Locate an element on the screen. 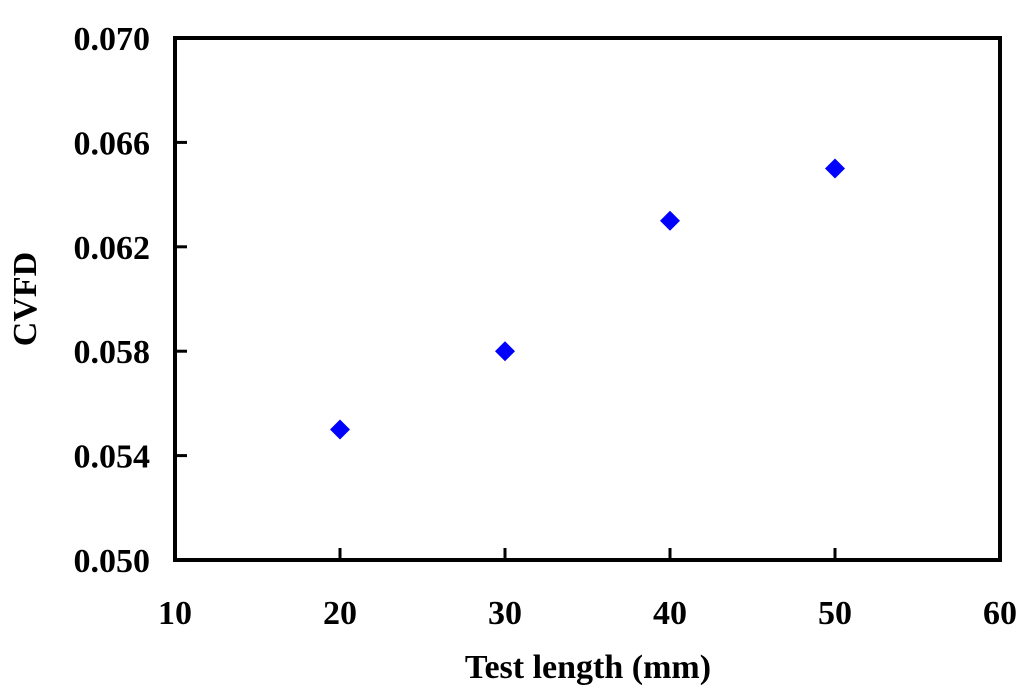 The image size is (1024, 694). x-tick-label: 50 is located at coordinates (835, 613).